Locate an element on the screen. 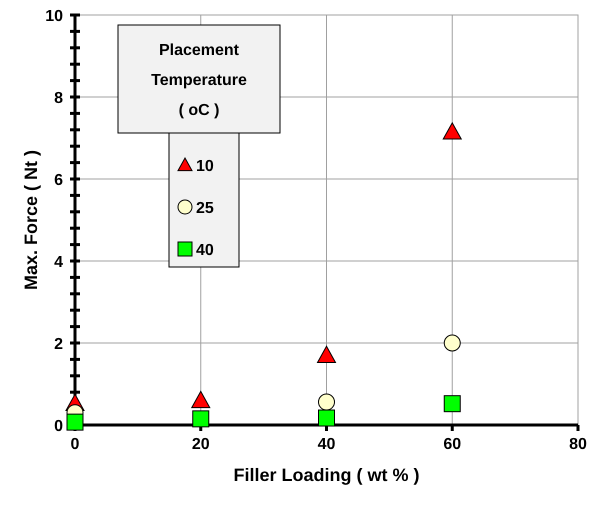  y-tick-label: 10 is located at coordinates (54, 16).